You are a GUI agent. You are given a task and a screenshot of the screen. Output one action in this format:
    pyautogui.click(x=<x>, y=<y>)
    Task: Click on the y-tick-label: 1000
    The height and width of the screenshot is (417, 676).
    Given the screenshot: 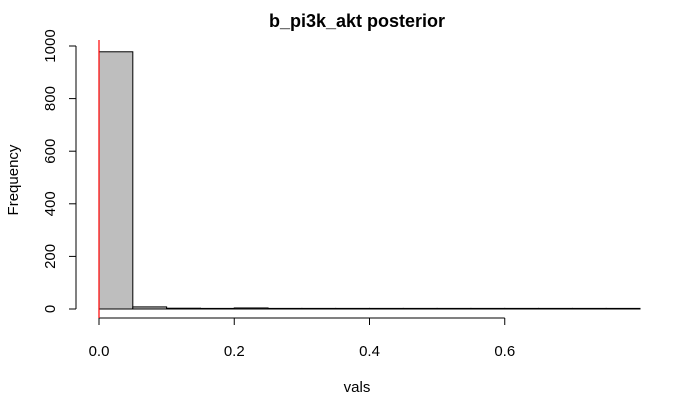 What is the action you would take?
    pyautogui.click(x=50, y=45)
    